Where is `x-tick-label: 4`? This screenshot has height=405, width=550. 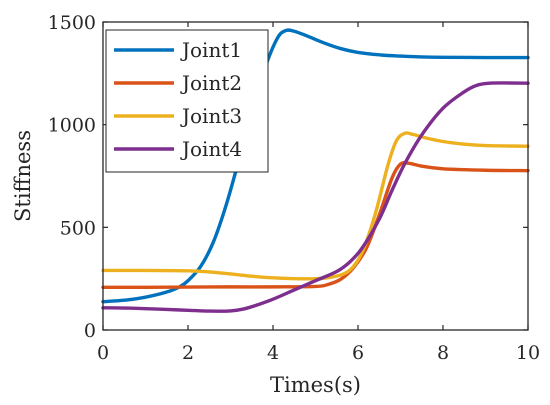
x-tick-label: 4 is located at coordinates (273, 353).